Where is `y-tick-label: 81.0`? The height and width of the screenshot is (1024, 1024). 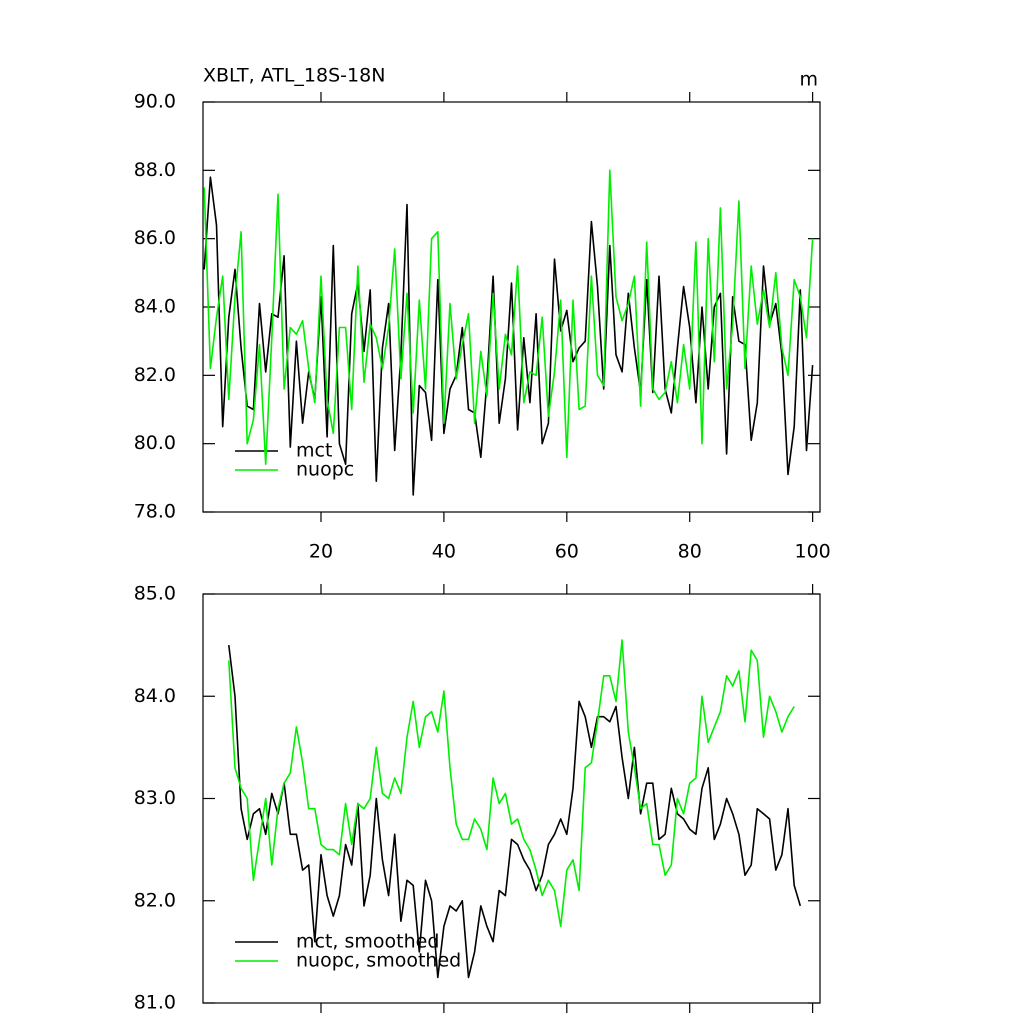
y-tick-label: 81.0 is located at coordinates (155, 1003).